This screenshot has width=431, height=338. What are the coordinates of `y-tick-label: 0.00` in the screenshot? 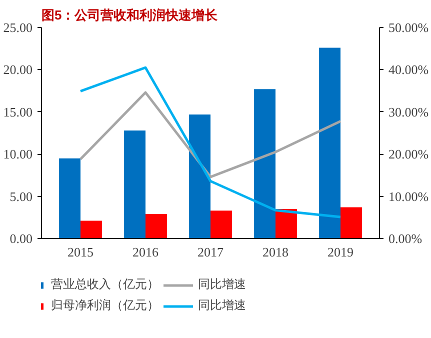 It's located at (21, 238).